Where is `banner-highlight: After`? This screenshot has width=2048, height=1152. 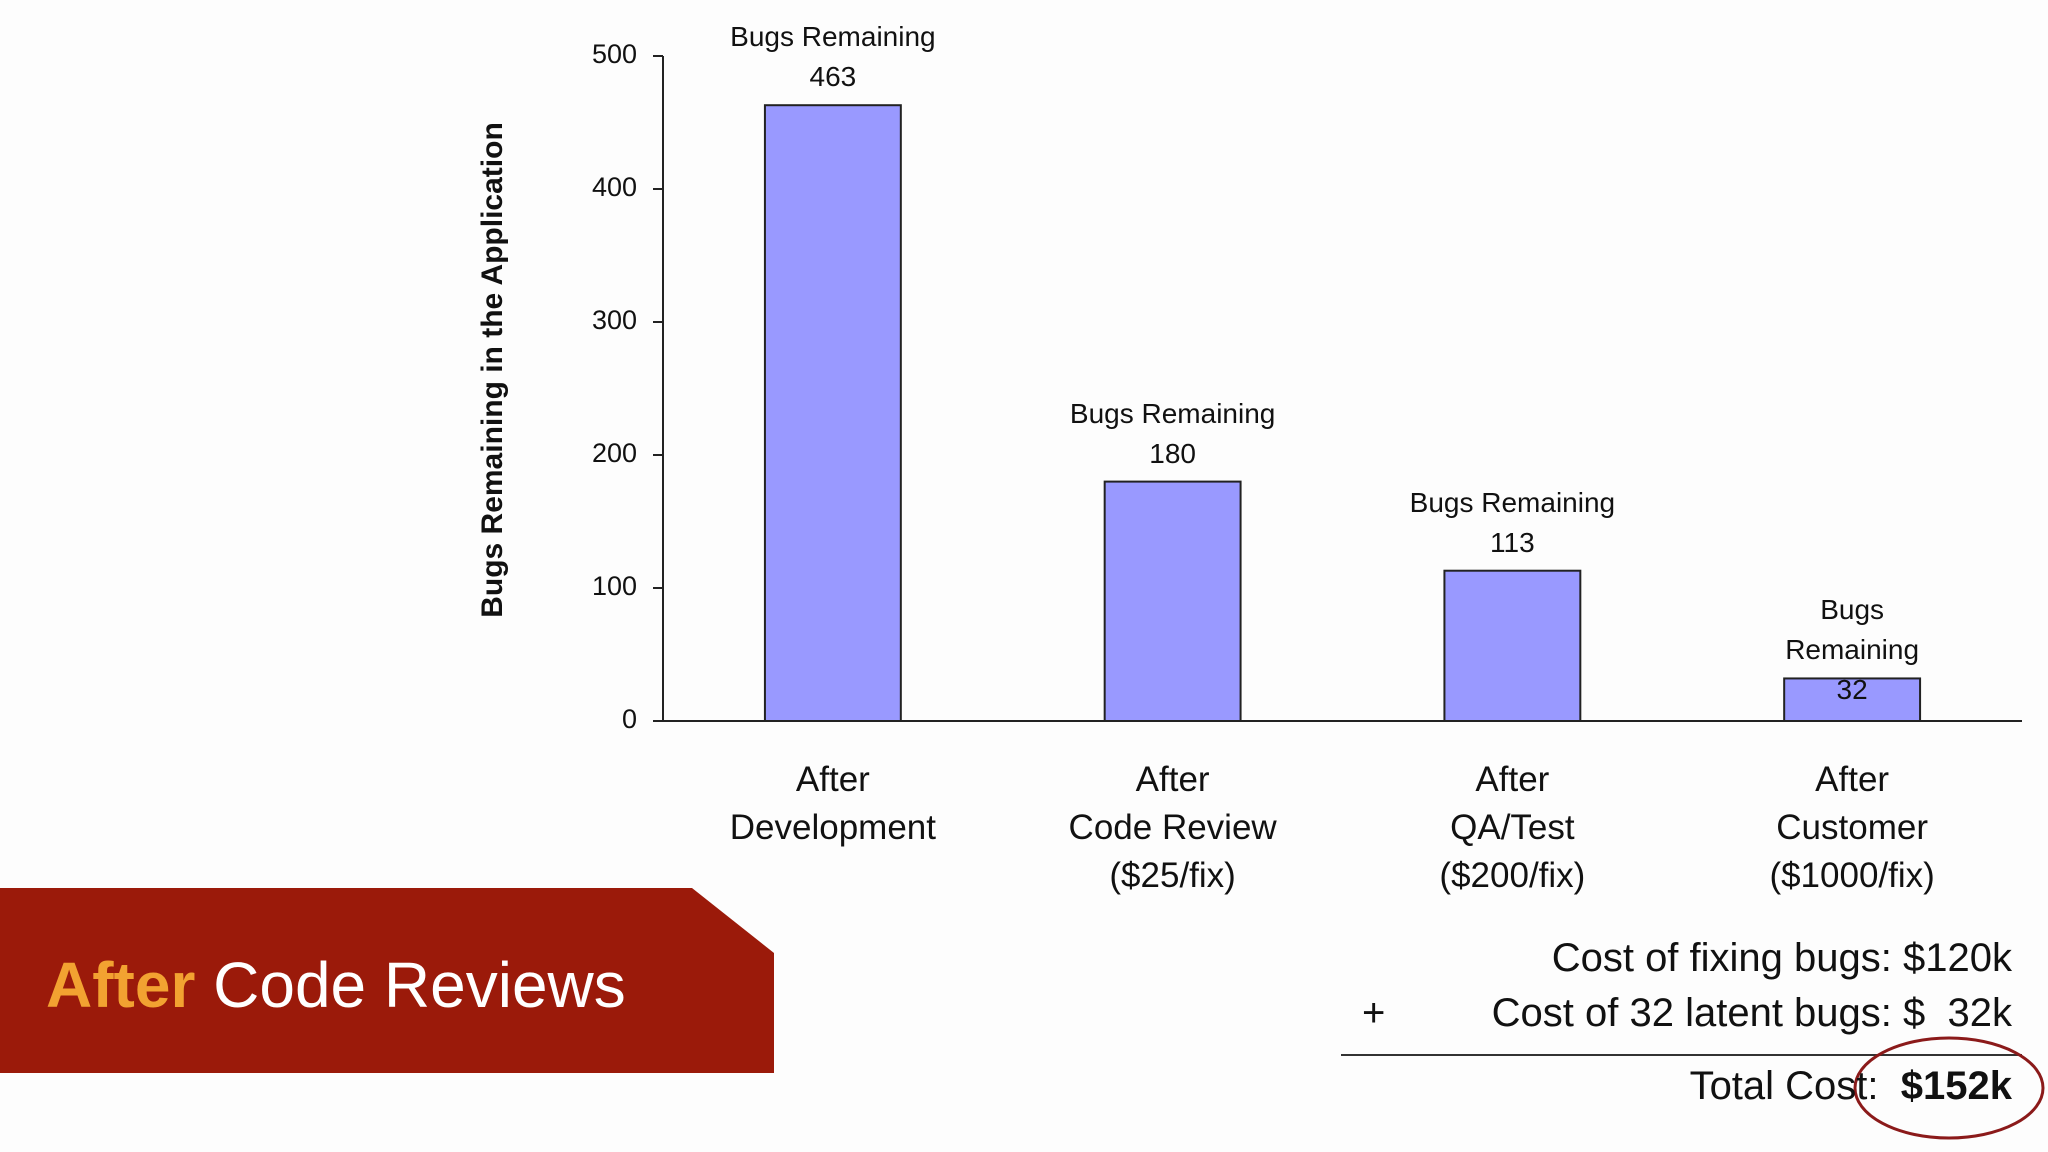 banner-highlight: After is located at coordinates (121, 985).